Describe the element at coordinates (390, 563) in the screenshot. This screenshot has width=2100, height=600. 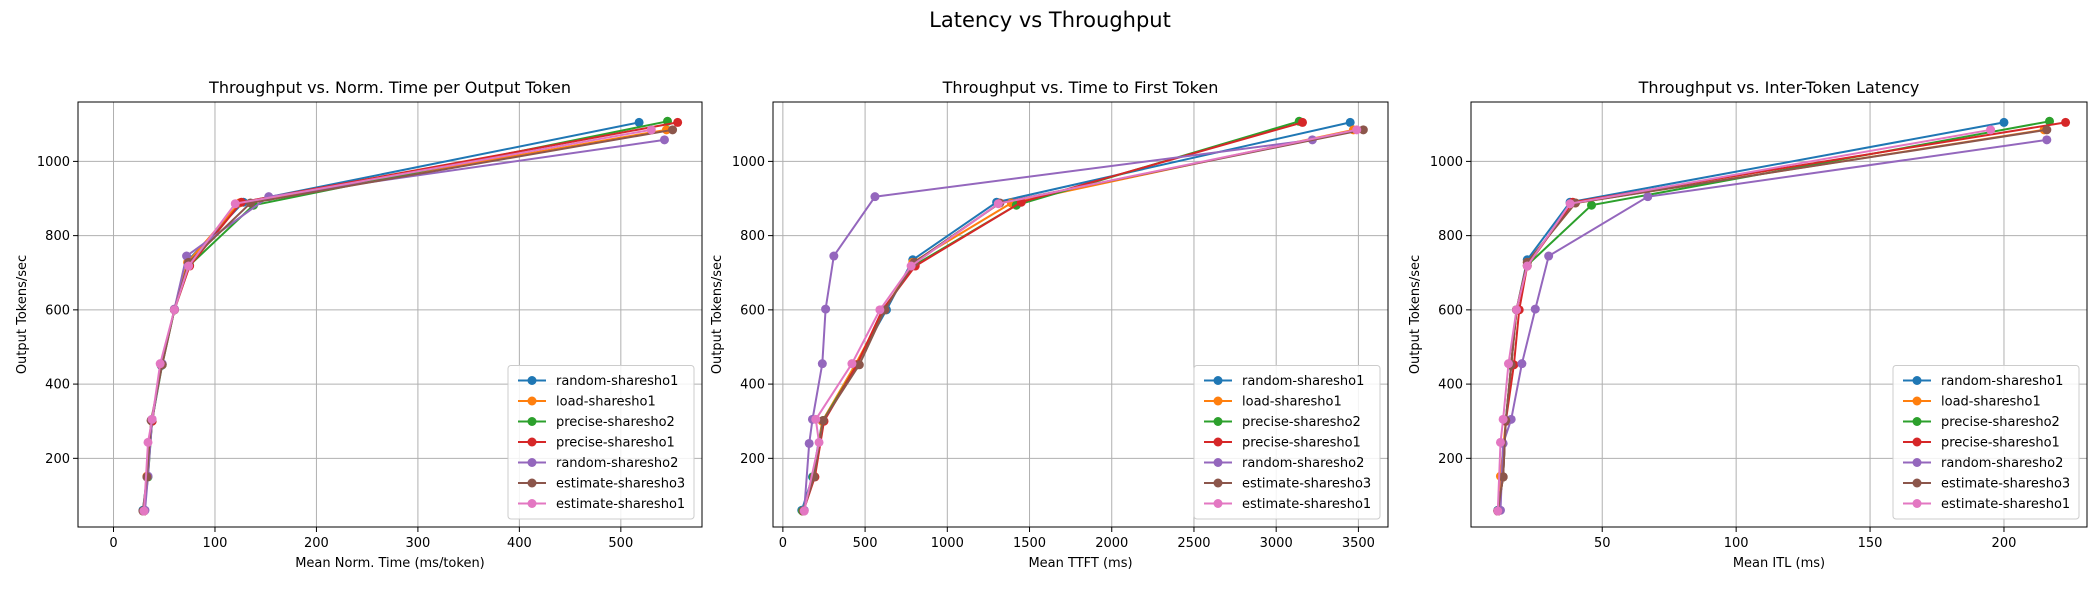
I see `x-axis-label: Mean Norm. Time (ms/token)` at that location.